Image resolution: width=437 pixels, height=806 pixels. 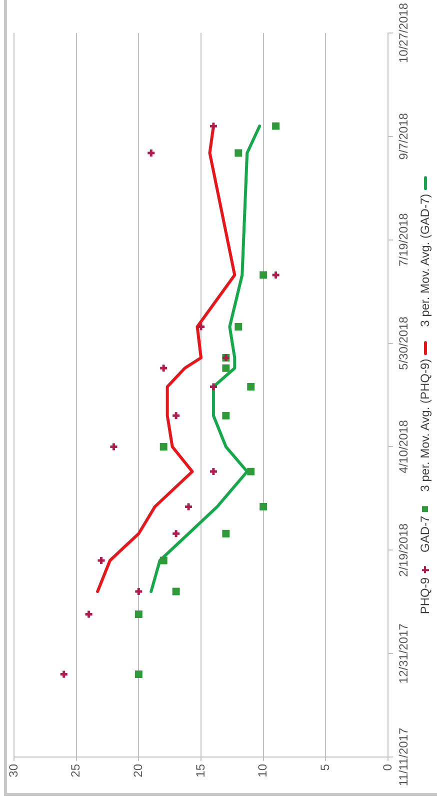 I want to click on legend-label: 3 per. Mov. Avg. (PHQ-9), so click(x=425, y=425).